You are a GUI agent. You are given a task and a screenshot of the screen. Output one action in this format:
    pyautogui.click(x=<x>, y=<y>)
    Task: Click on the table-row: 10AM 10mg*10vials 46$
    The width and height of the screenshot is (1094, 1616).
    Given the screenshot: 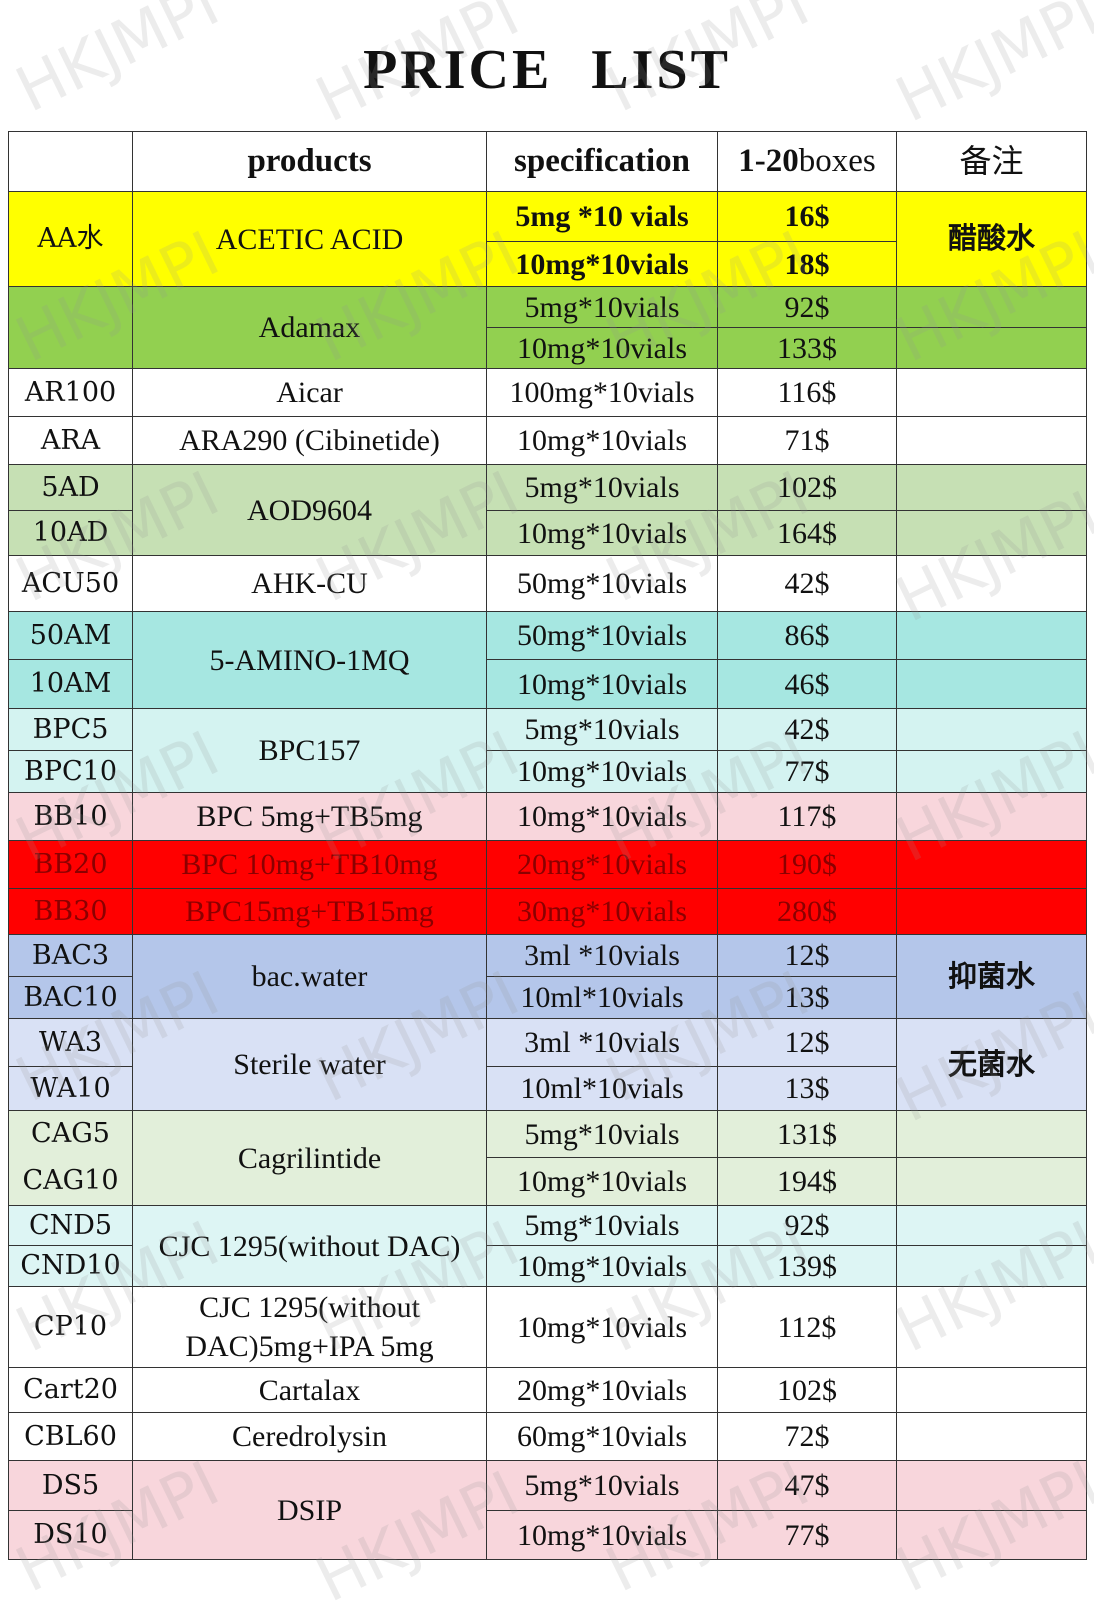 What is the action you would take?
    pyautogui.click(x=547, y=684)
    